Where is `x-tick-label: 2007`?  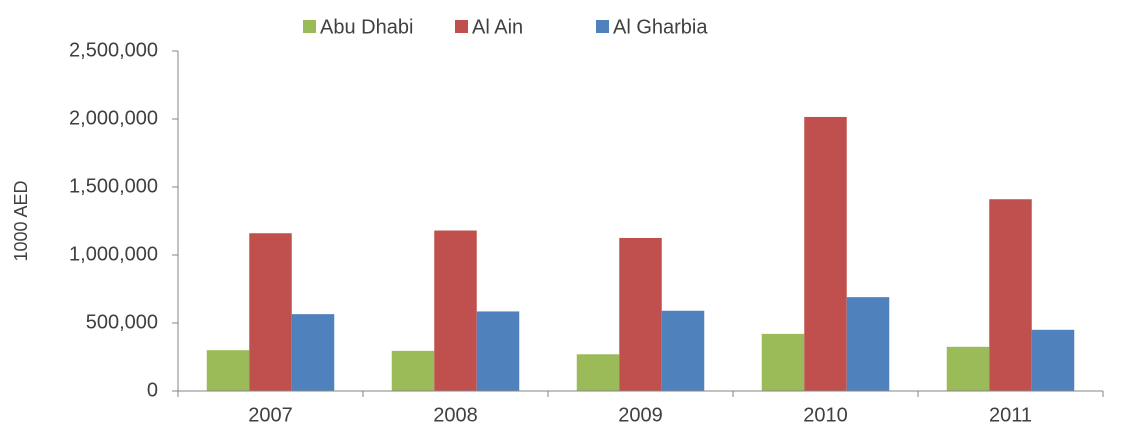 x-tick-label: 2007 is located at coordinates (270, 415).